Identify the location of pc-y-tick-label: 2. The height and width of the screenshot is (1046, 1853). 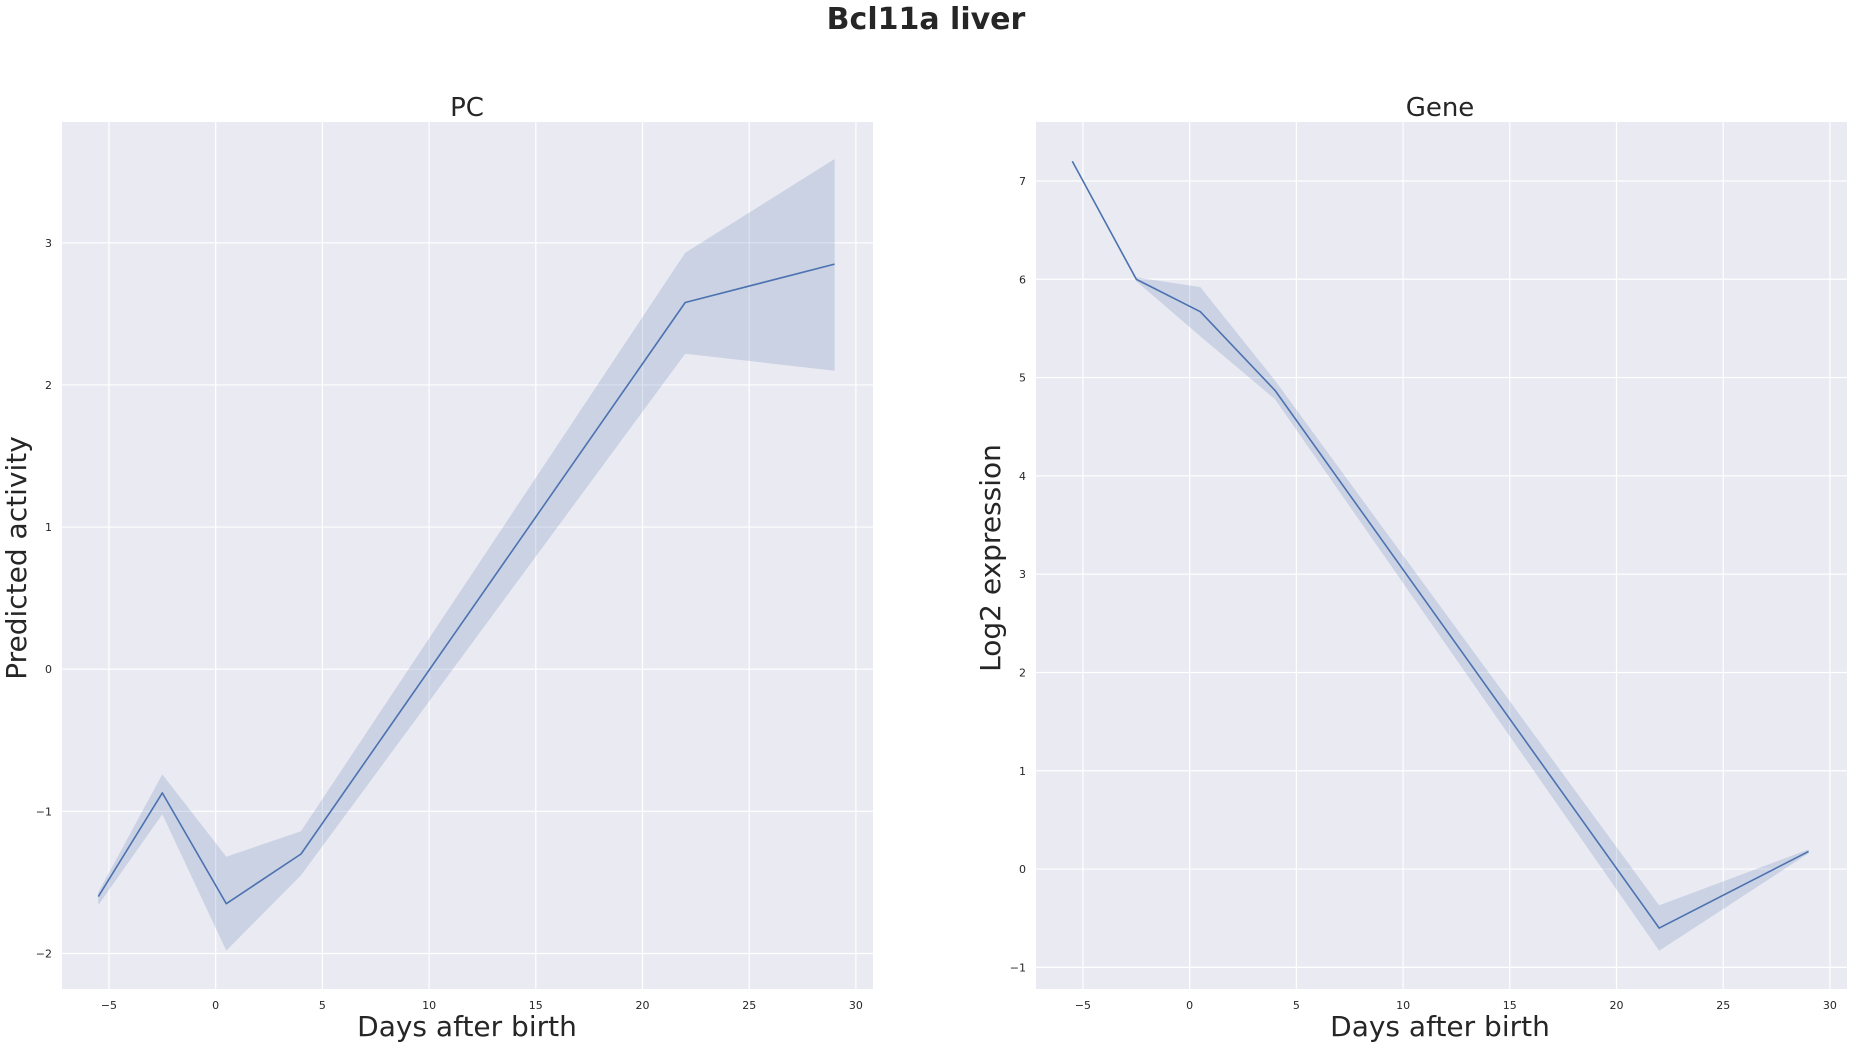
(48, 385).